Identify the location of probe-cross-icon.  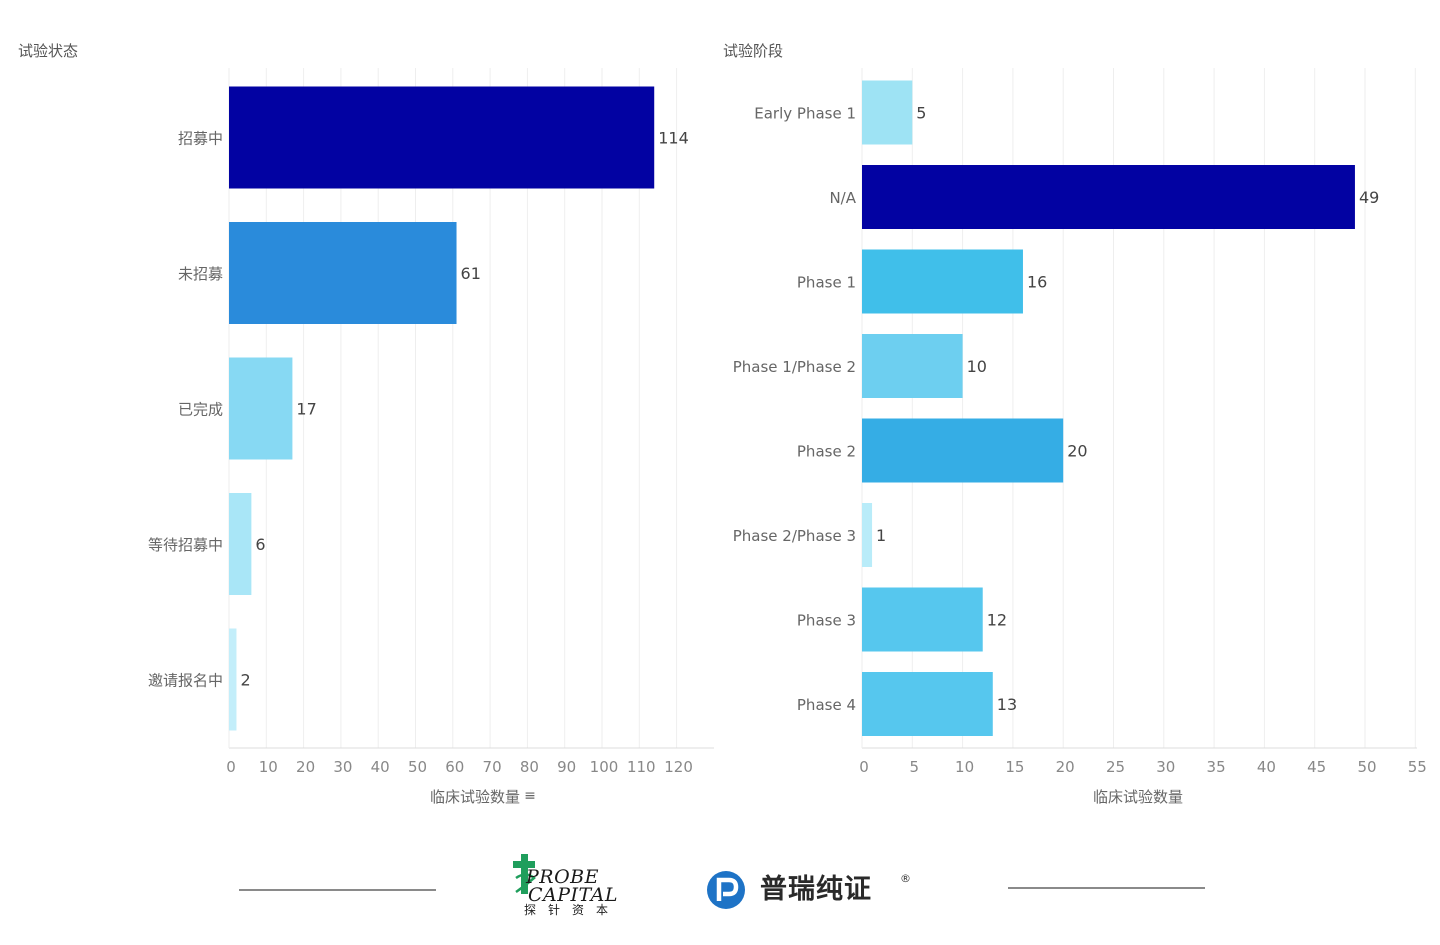
(524, 874).